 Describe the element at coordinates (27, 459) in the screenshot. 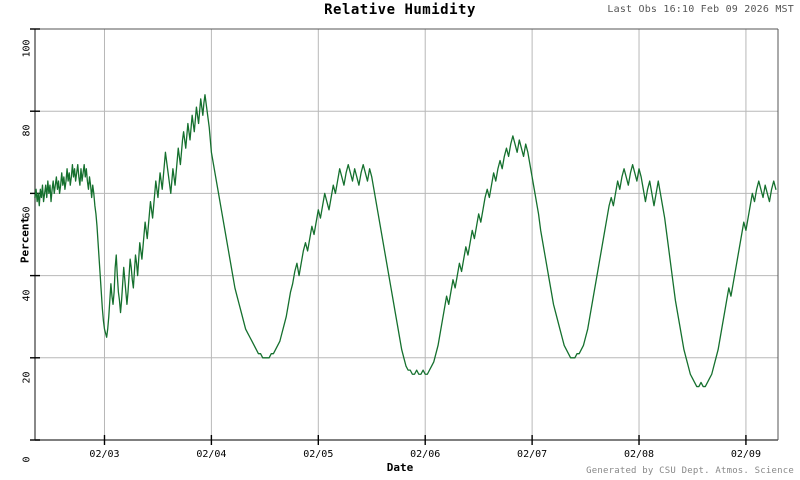

I see `y-tick-label: 0` at that location.